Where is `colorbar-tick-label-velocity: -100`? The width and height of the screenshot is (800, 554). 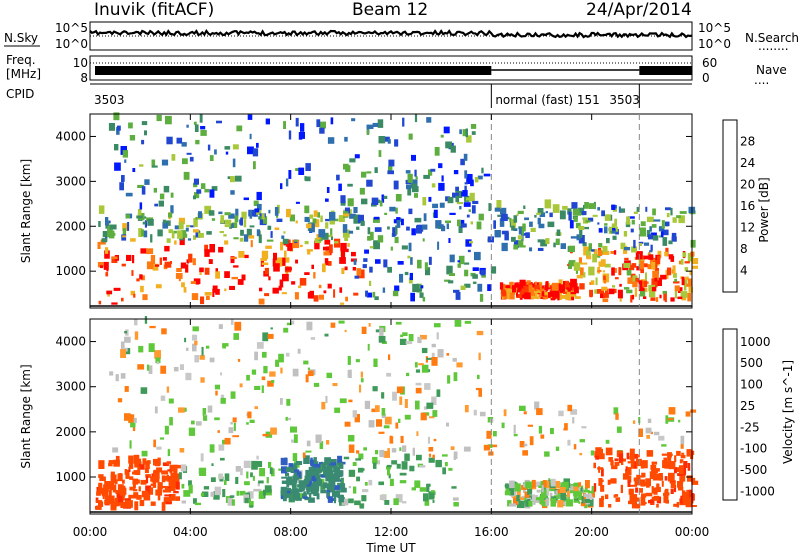 colorbar-tick-label-velocity: -100 is located at coordinates (753, 449).